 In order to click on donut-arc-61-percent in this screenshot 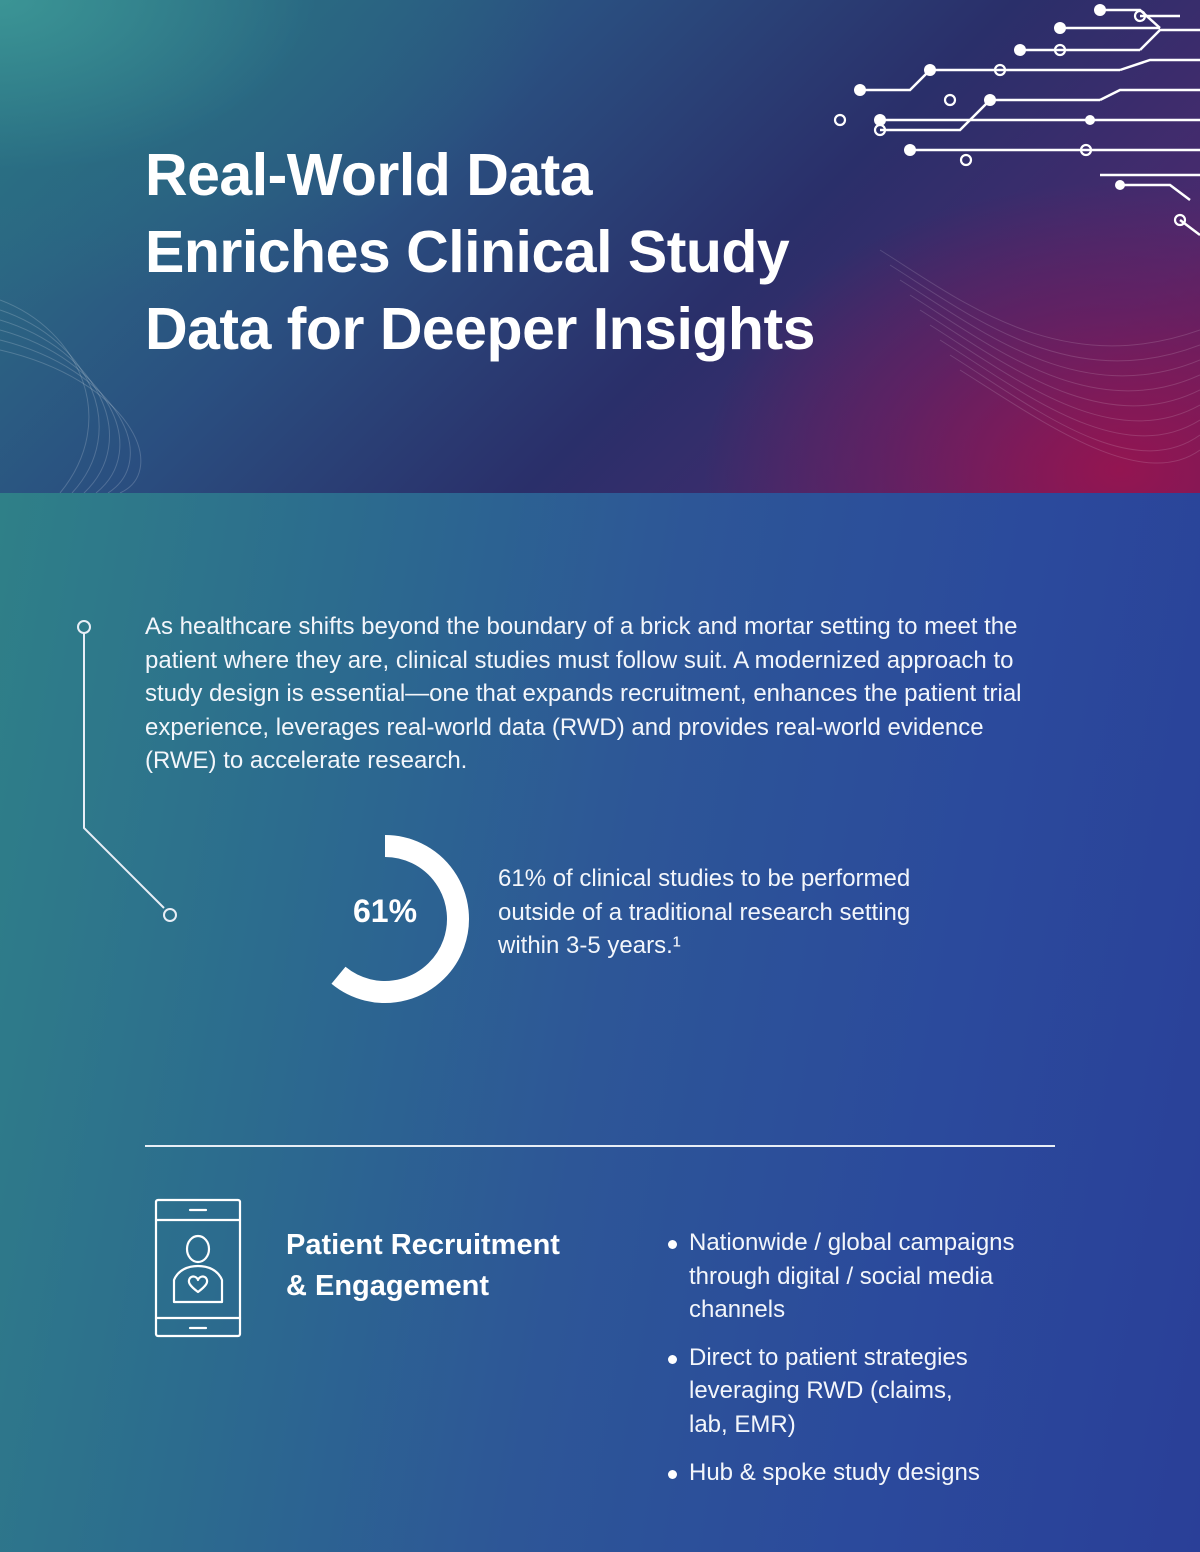, I will do `click(400, 919)`.